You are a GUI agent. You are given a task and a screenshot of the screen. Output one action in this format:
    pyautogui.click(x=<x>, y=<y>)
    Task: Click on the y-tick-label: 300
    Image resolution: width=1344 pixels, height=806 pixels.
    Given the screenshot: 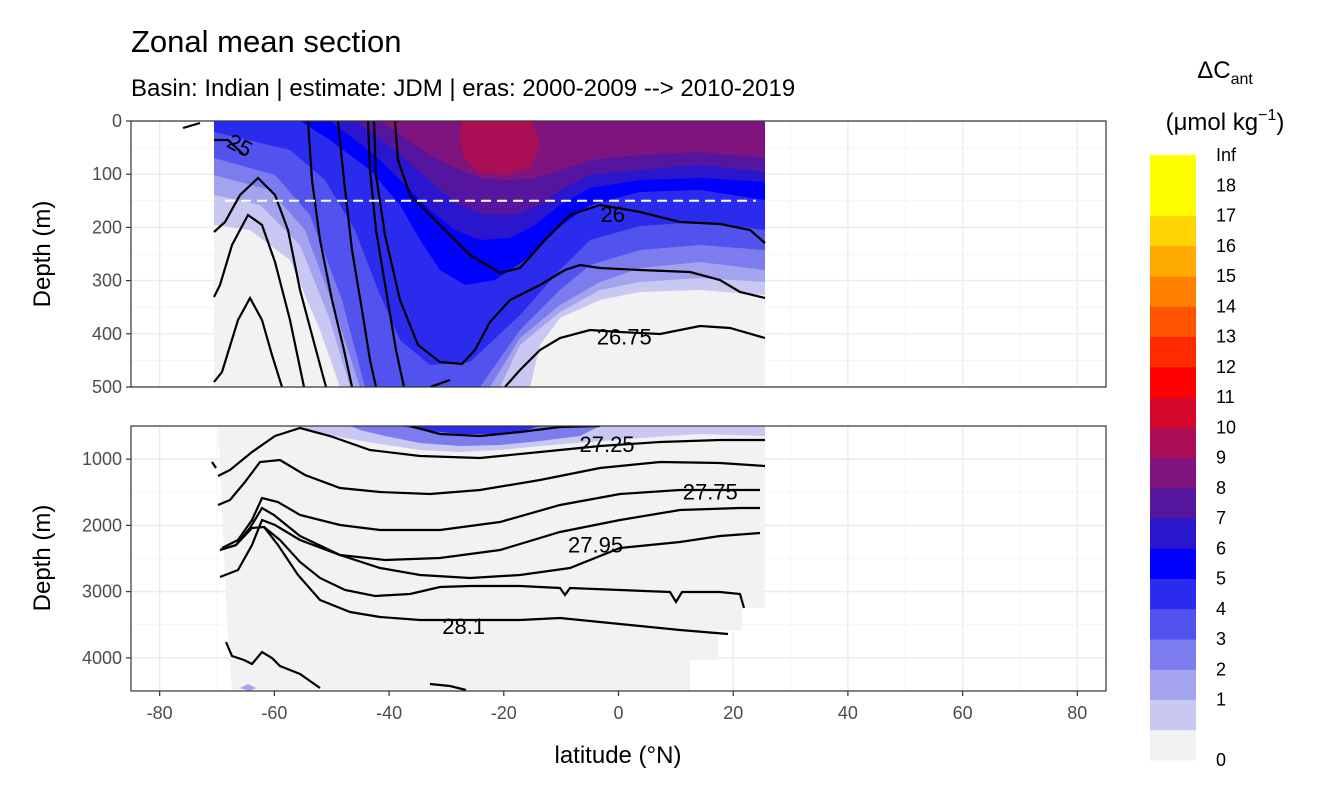 What is the action you would take?
    pyautogui.click(x=107, y=281)
    